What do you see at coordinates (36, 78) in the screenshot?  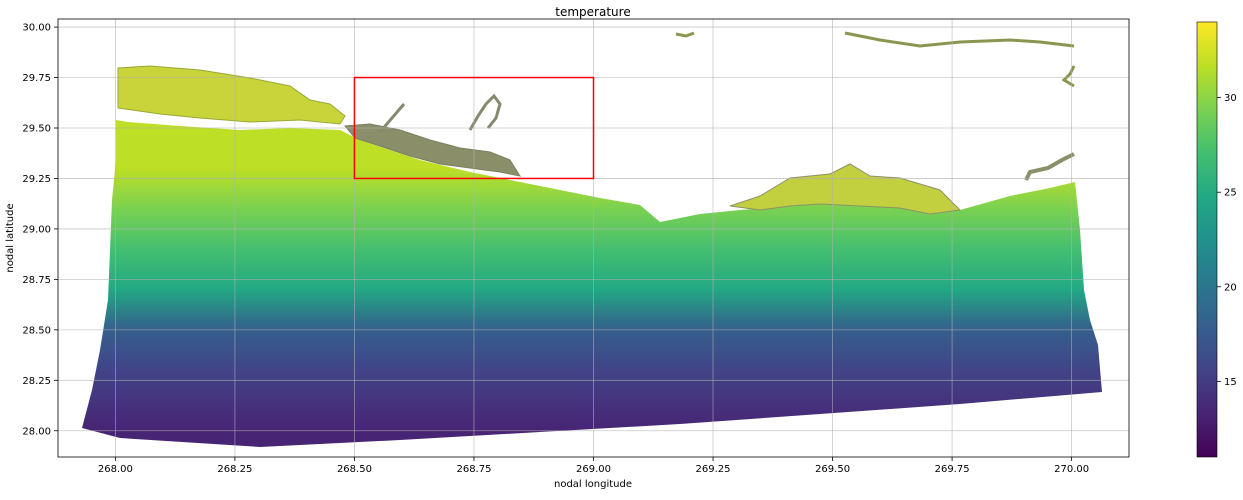 I see `y-tick-label: 29.75` at bounding box center [36, 78].